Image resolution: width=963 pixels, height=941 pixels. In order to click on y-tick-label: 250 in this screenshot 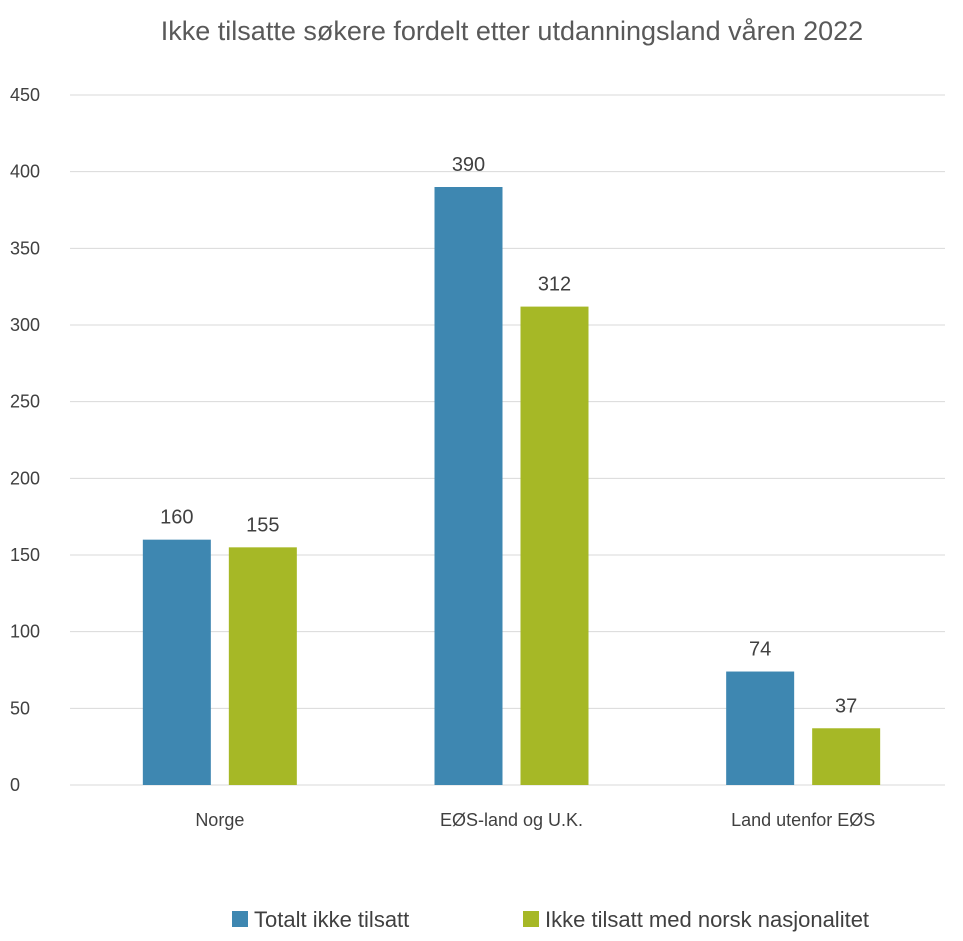, I will do `click(25, 402)`.